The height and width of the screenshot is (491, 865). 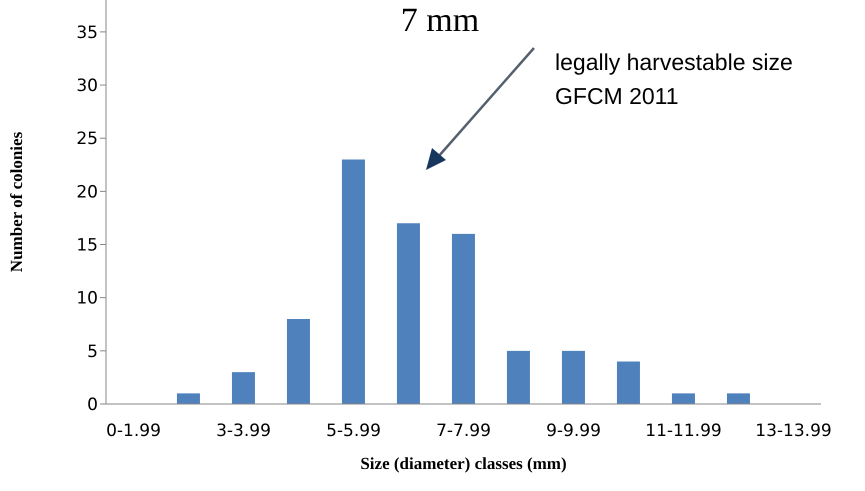 What do you see at coordinates (87, 32) in the screenshot?
I see `y-tick-label: 35` at bounding box center [87, 32].